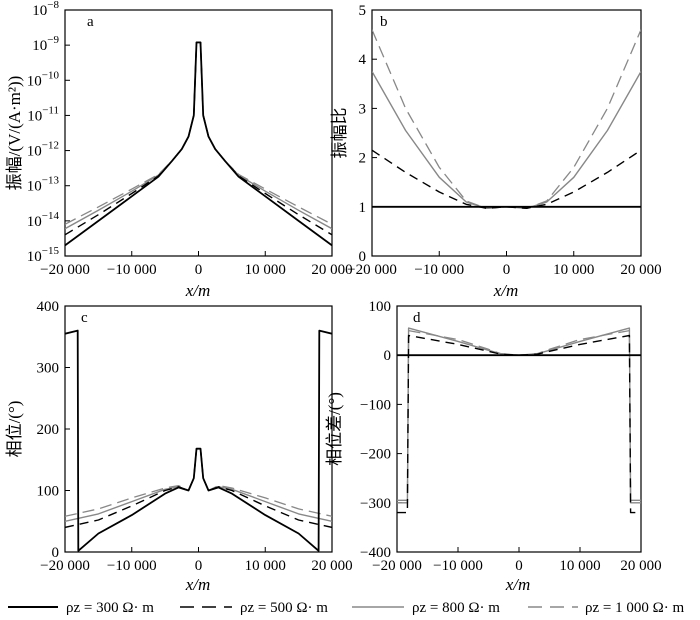 The height and width of the screenshot is (620, 700). What do you see at coordinates (48, 307) in the screenshot?
I see `y-tick-label-4: 400` at bounding box center [48, 307].